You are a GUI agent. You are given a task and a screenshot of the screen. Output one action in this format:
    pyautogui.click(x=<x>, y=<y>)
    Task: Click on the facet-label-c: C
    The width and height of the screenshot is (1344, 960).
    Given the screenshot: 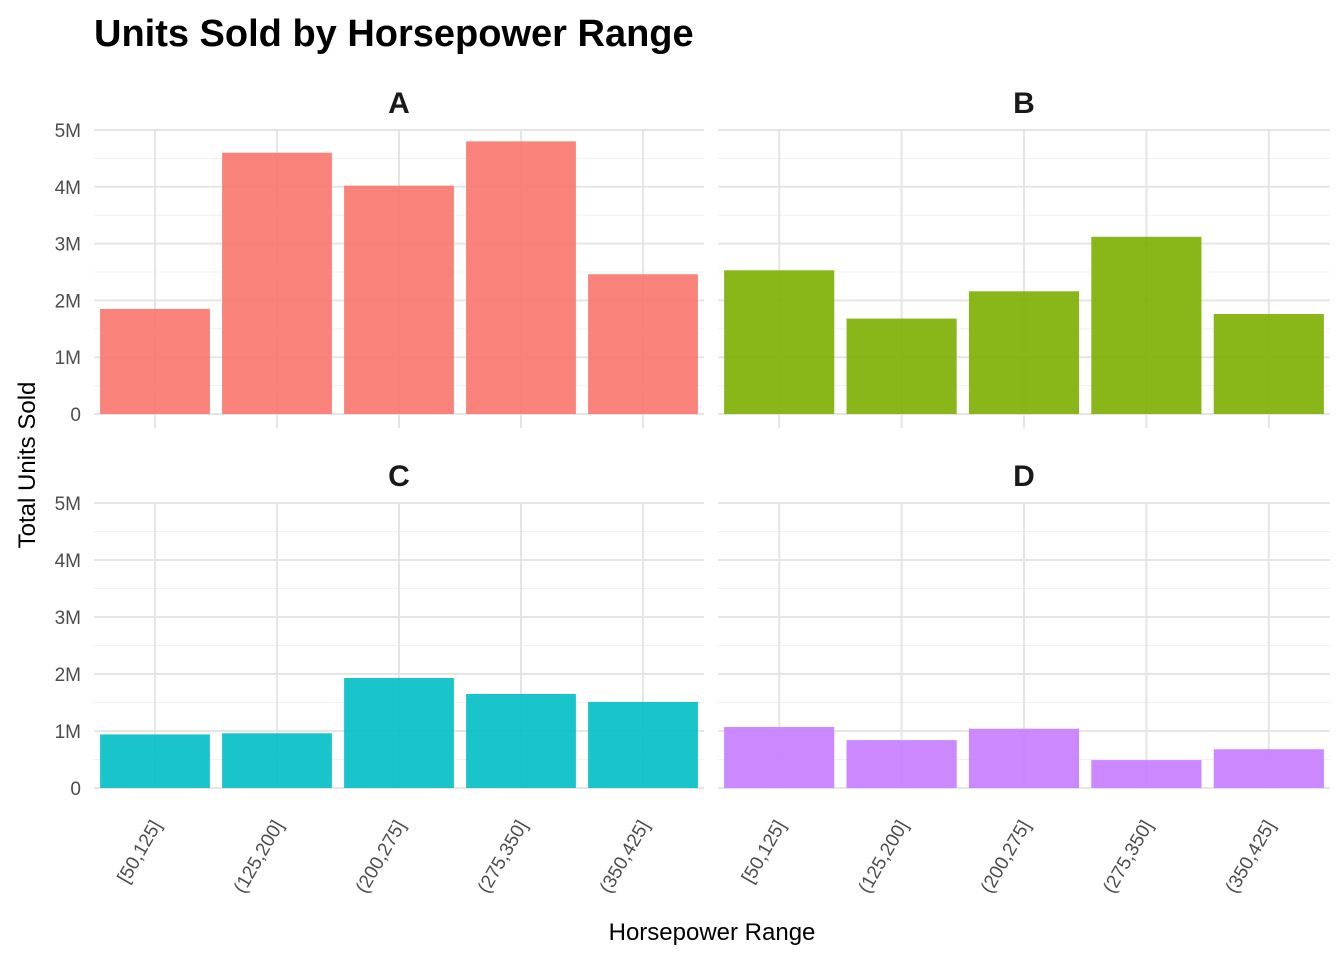 What is the action you would take?
    pyautogui.click(x=399, y=476)
    